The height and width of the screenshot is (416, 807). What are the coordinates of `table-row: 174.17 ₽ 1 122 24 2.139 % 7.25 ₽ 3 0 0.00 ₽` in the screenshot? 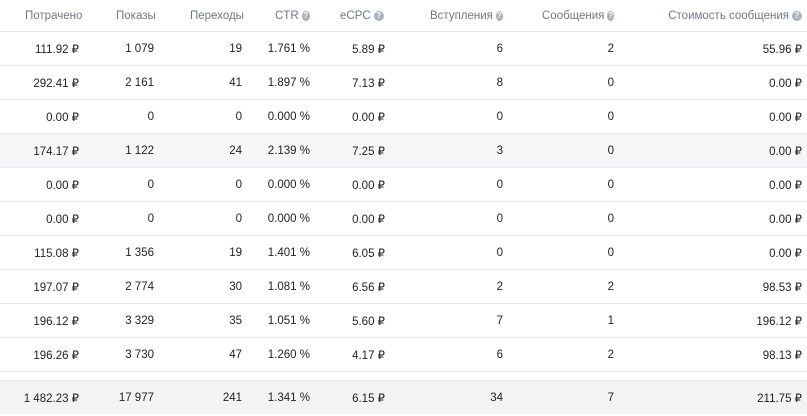 It's located at (403, 151).